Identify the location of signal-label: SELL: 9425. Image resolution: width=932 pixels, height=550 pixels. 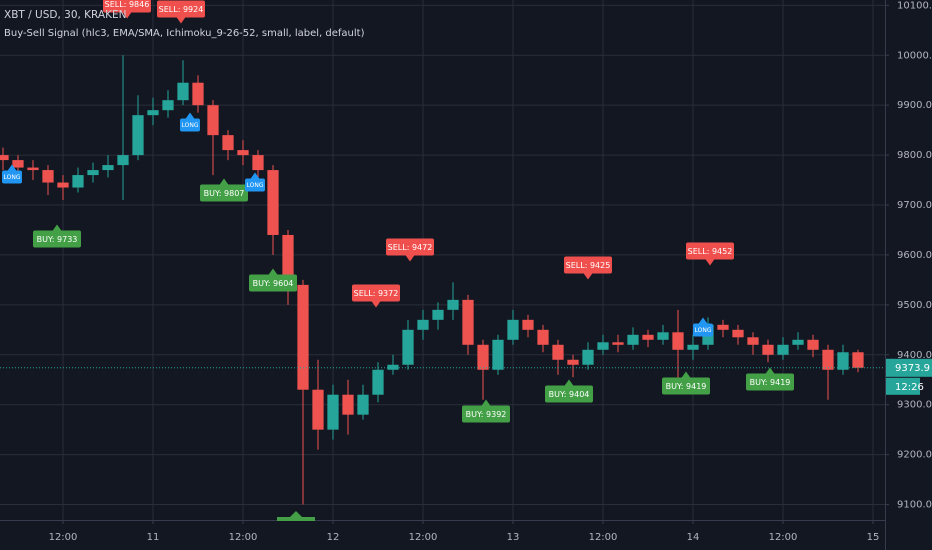
(588, 265).